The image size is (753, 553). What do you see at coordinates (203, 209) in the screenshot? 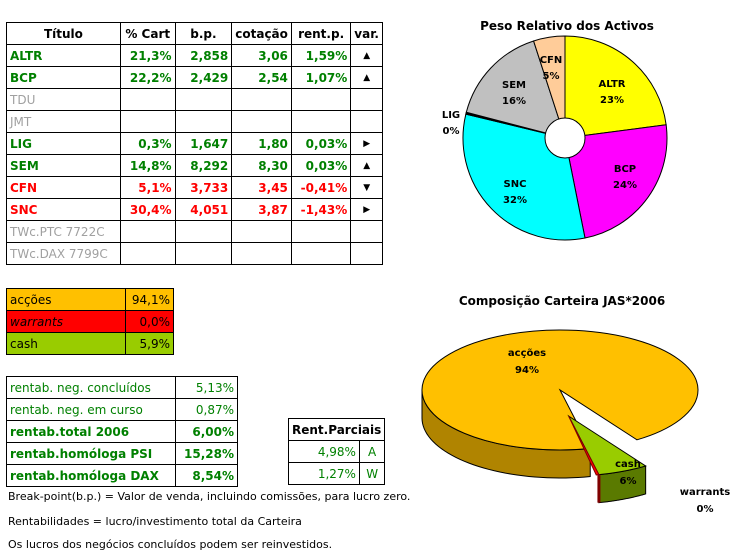
I see `row-bp: 4,051` at bounding box center [203, 209].